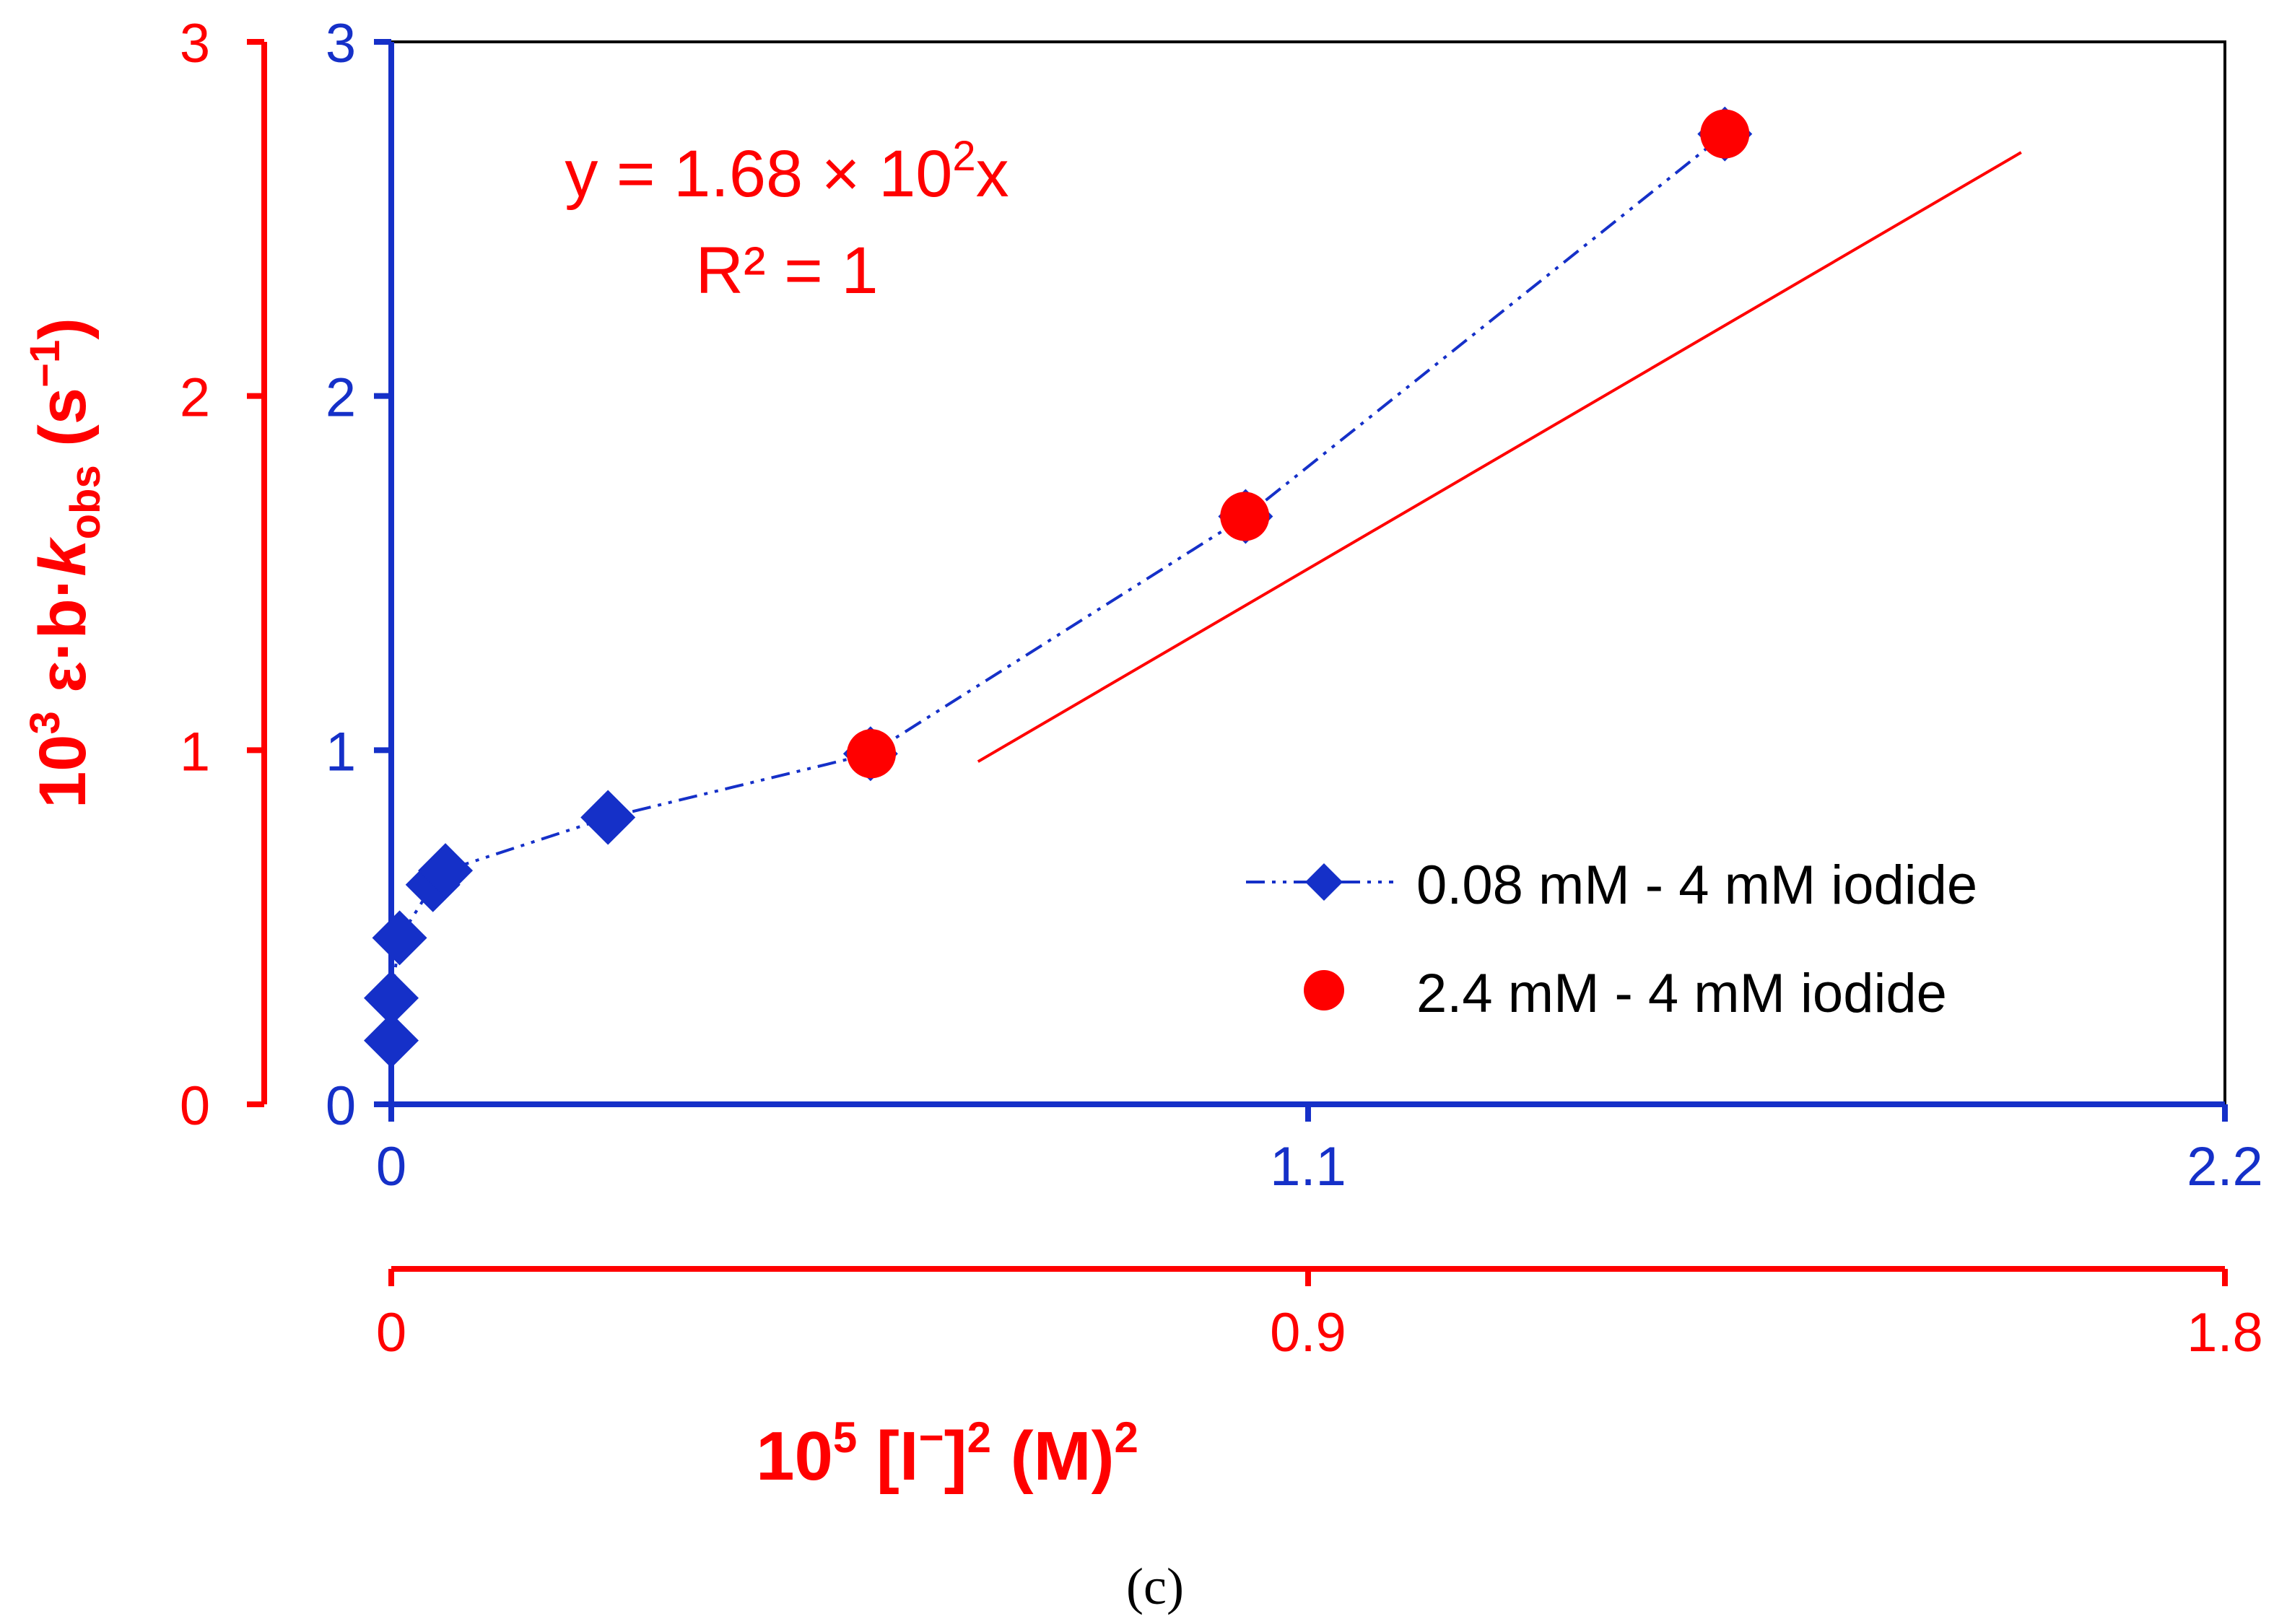 The height and width of the screenshot is (1624, 2287). What do you see at coordinates (195, 1106) in the screenshot?
I see `red-y-tick-label: 0` at bounding box center [195, 1106].